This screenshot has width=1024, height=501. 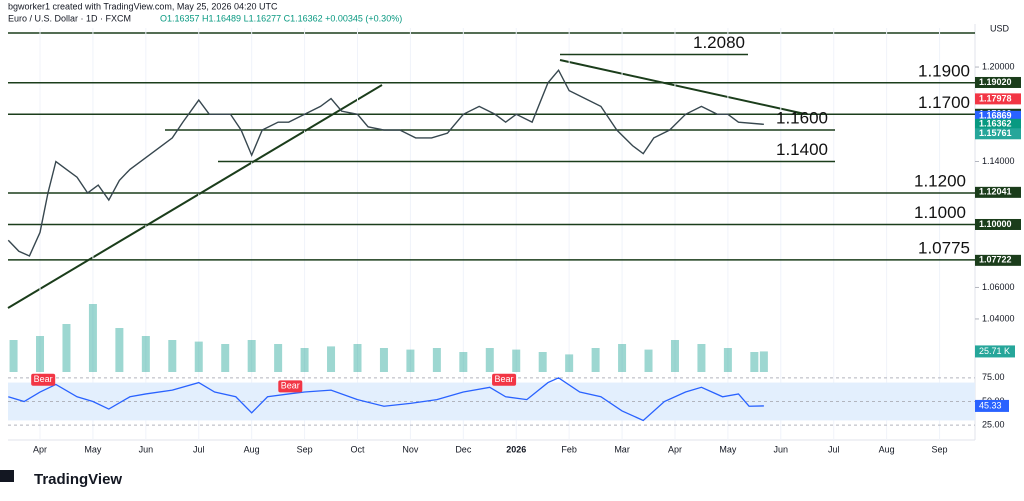 I want to click on y-tick-label: 1.04000, so click(x=998, y=318).